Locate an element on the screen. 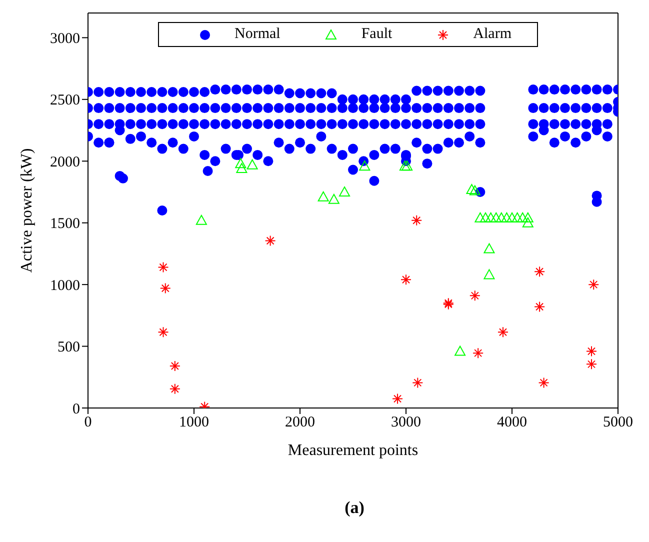 This screenshot has height=542, width=649. y-tick-label: 1000 is located at coordinates (65, 286).